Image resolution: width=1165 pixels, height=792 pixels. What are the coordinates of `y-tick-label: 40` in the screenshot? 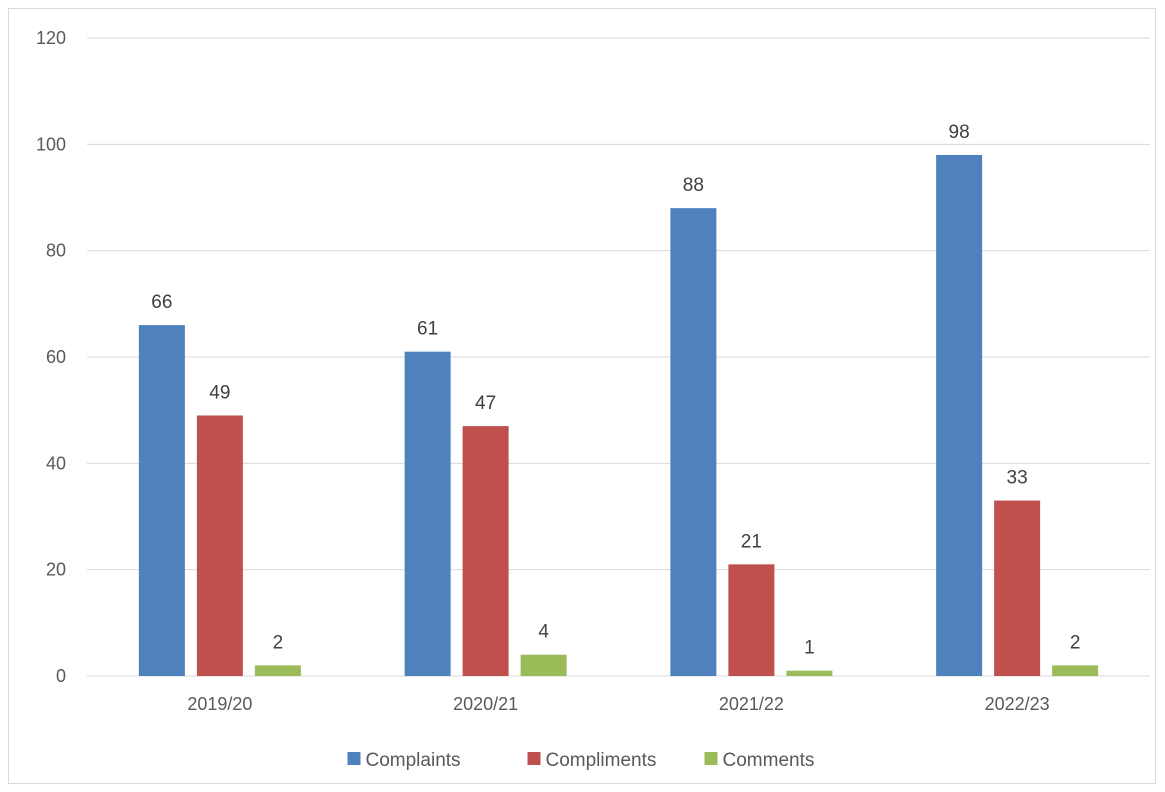 It's located at (56, 463).